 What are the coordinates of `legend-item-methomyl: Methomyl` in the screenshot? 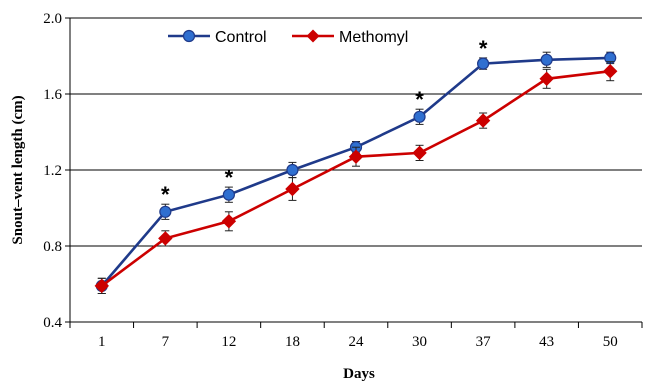 It's located at (350, 37).